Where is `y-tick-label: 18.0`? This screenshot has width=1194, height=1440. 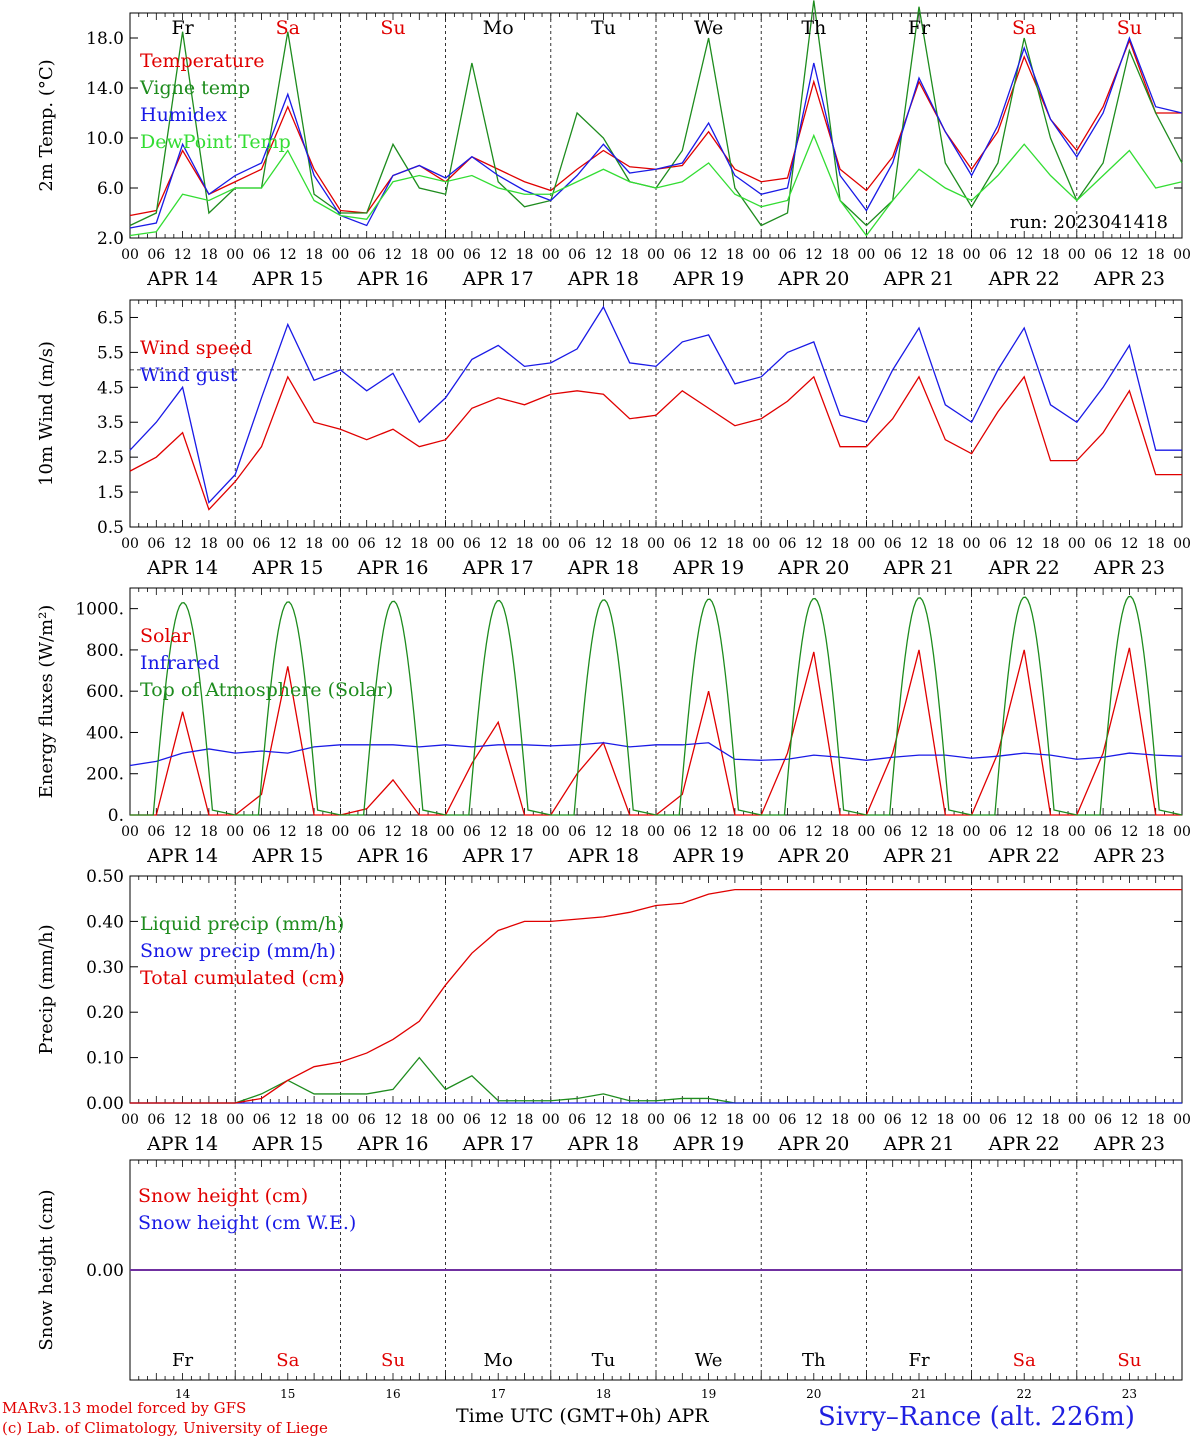
y-tick-label: 18.0 is located at coordinates (105, 39).